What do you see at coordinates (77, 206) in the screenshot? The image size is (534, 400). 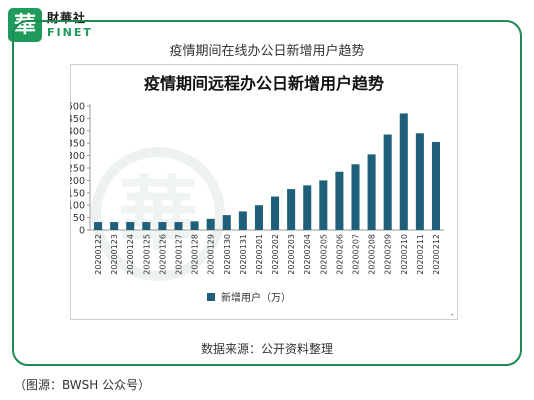 I see `y-tick-label: 100` at bounding box center [77, 206].